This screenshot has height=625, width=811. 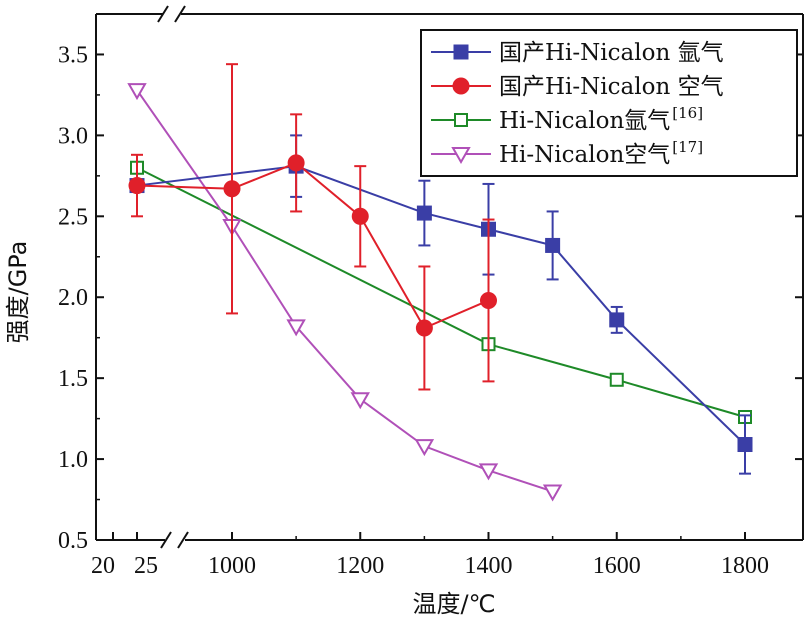 I want to click on y-tick-label: 3.0, so click(x=73, y=136).